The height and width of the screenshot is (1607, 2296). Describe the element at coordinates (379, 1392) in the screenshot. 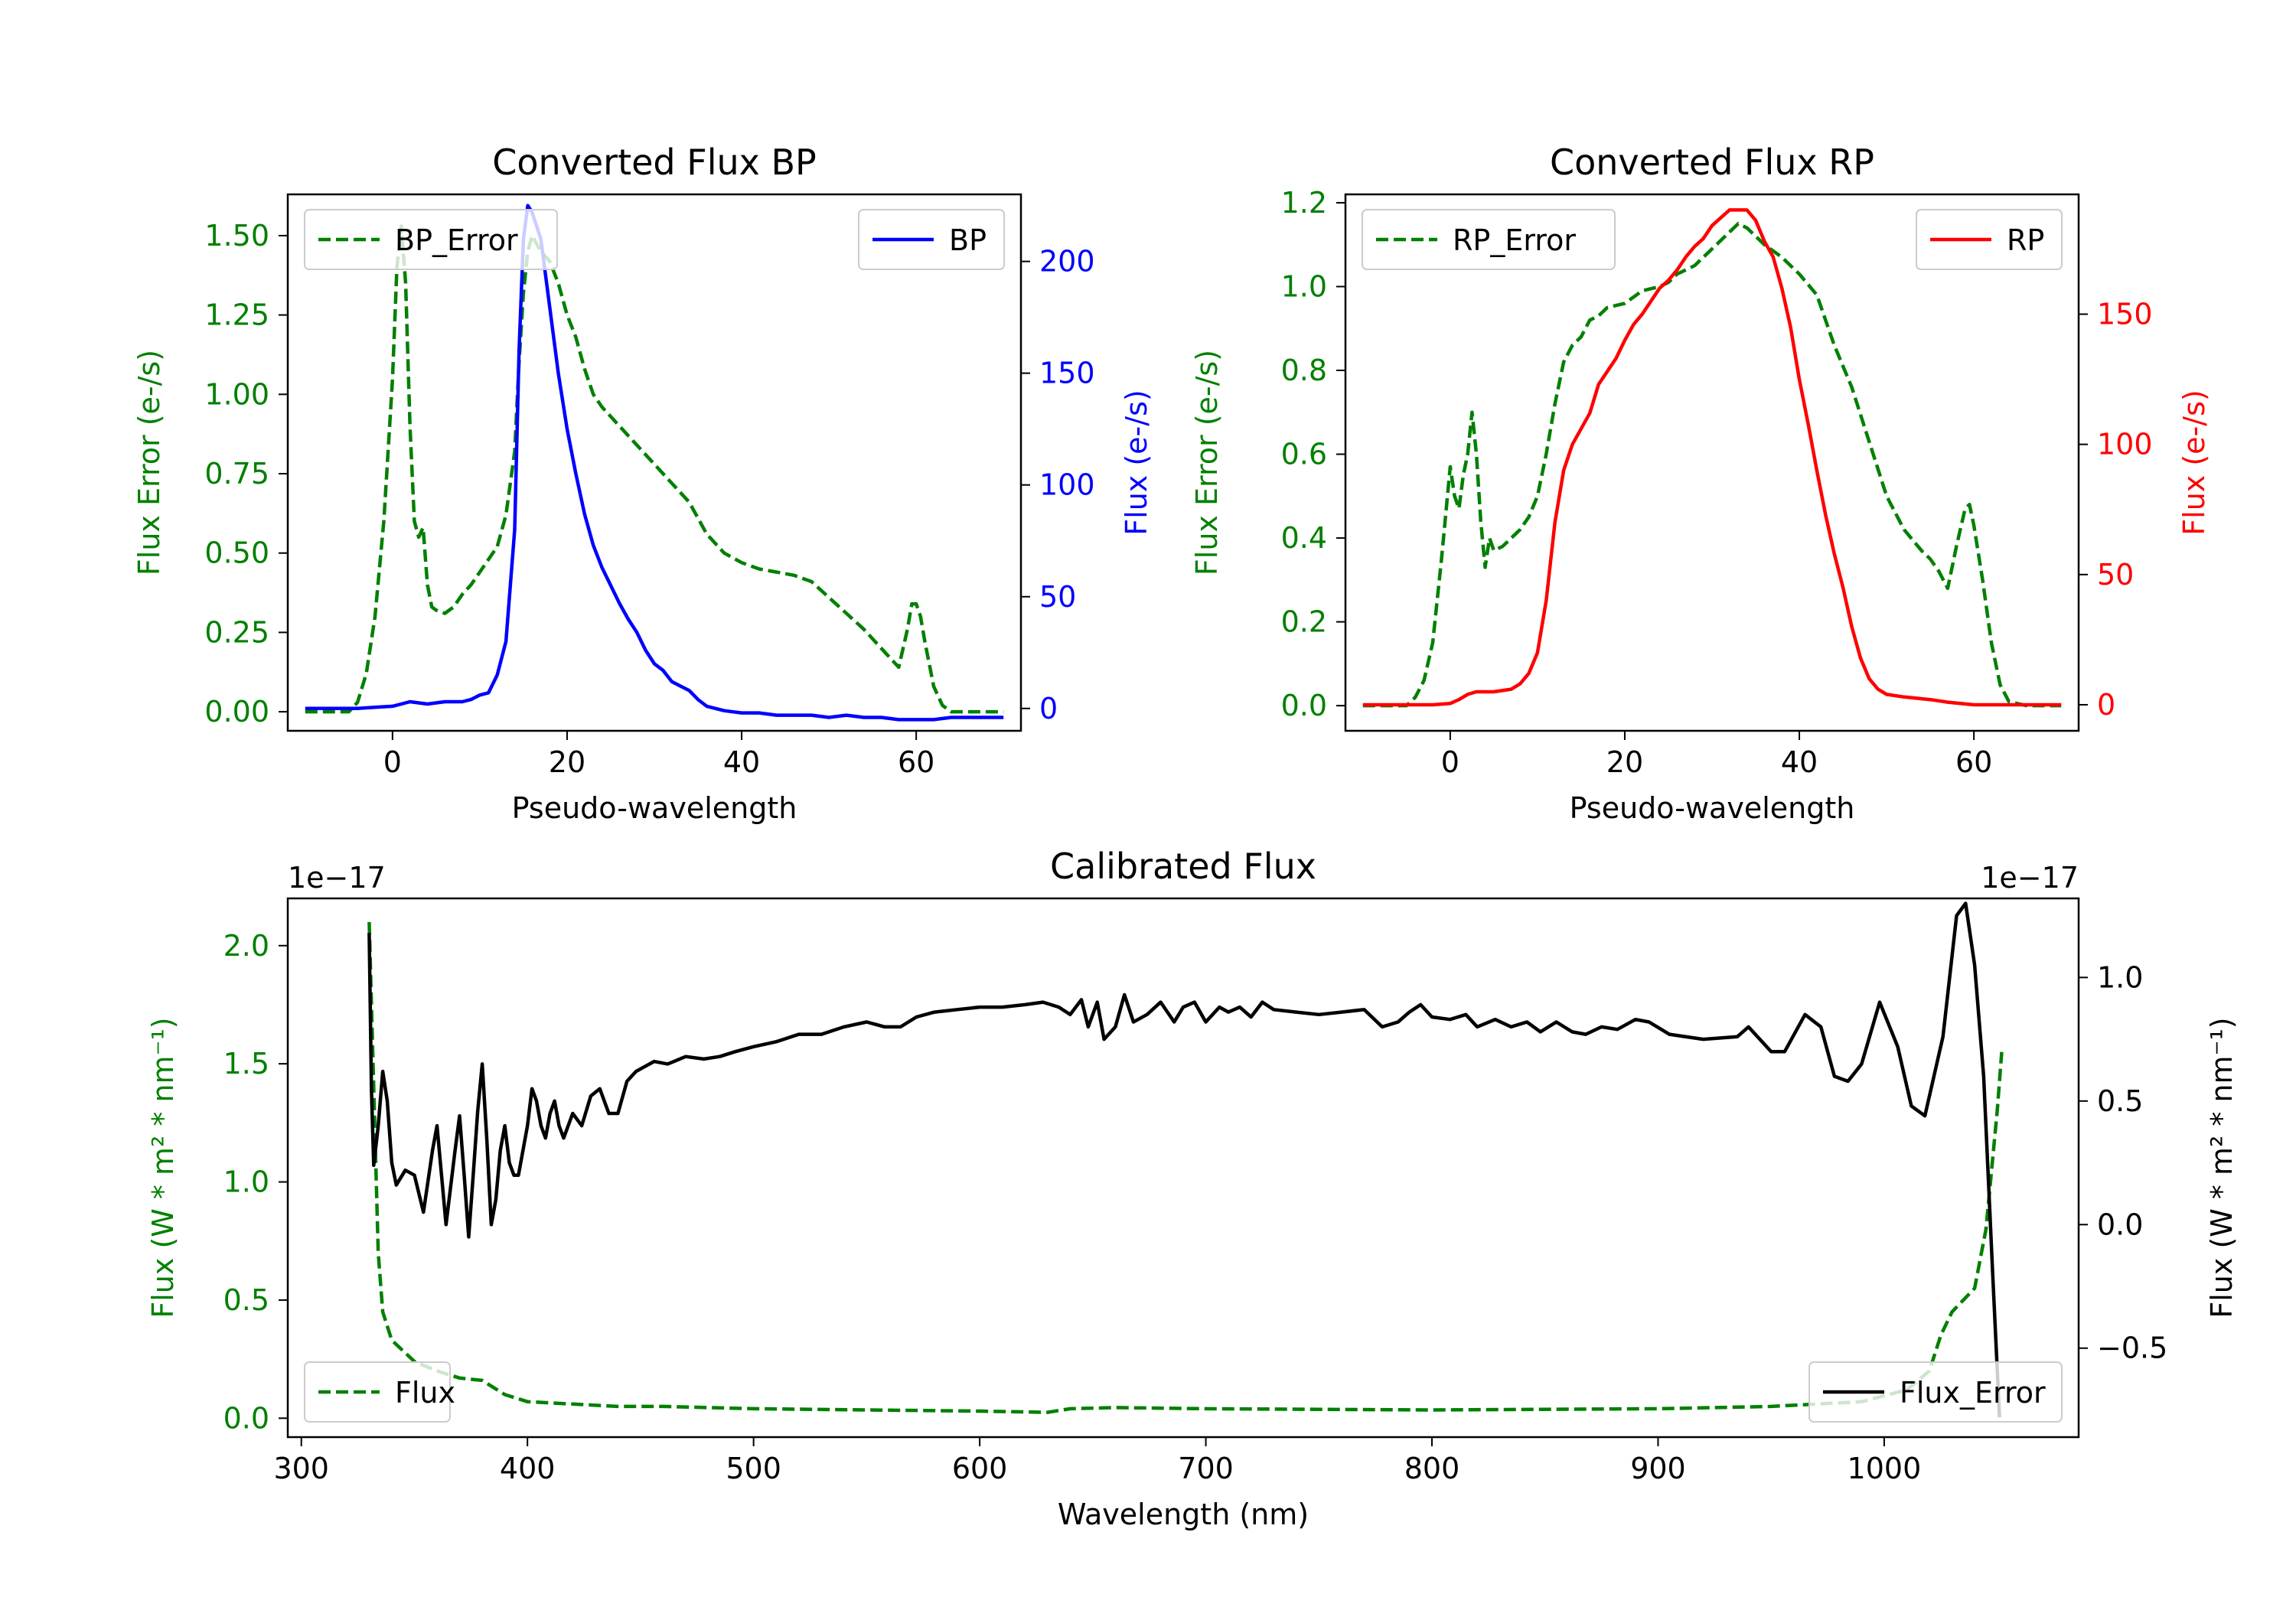

I see `legend-left: Flux` at that location.